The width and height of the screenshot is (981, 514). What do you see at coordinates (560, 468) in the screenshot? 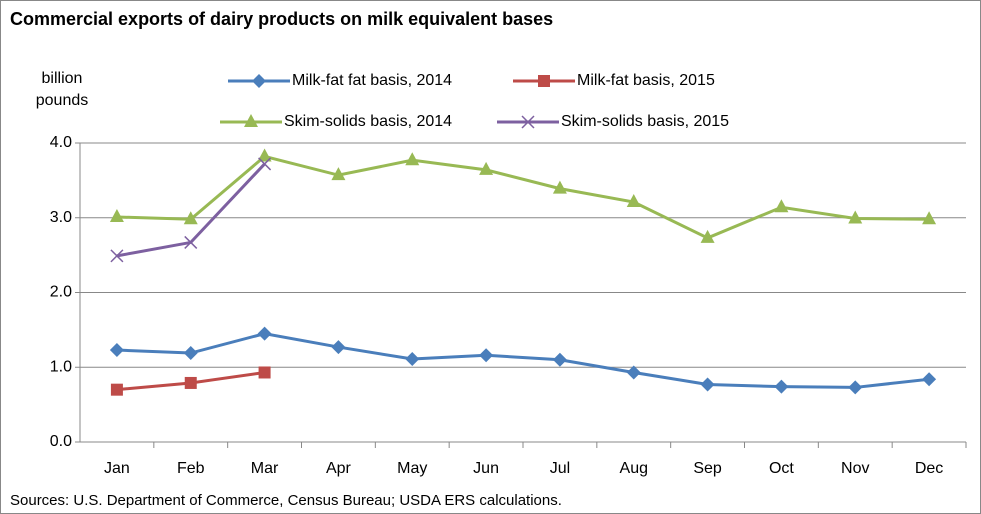
I see `x-tick-label: Jul` at bounding box center [560, 468].